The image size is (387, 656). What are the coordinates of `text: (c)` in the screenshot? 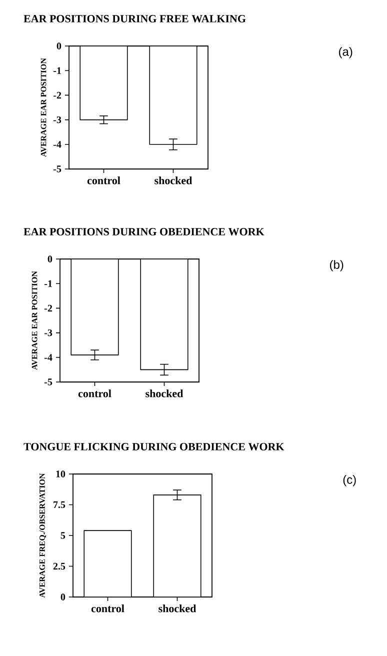 It's located at (349, 480).